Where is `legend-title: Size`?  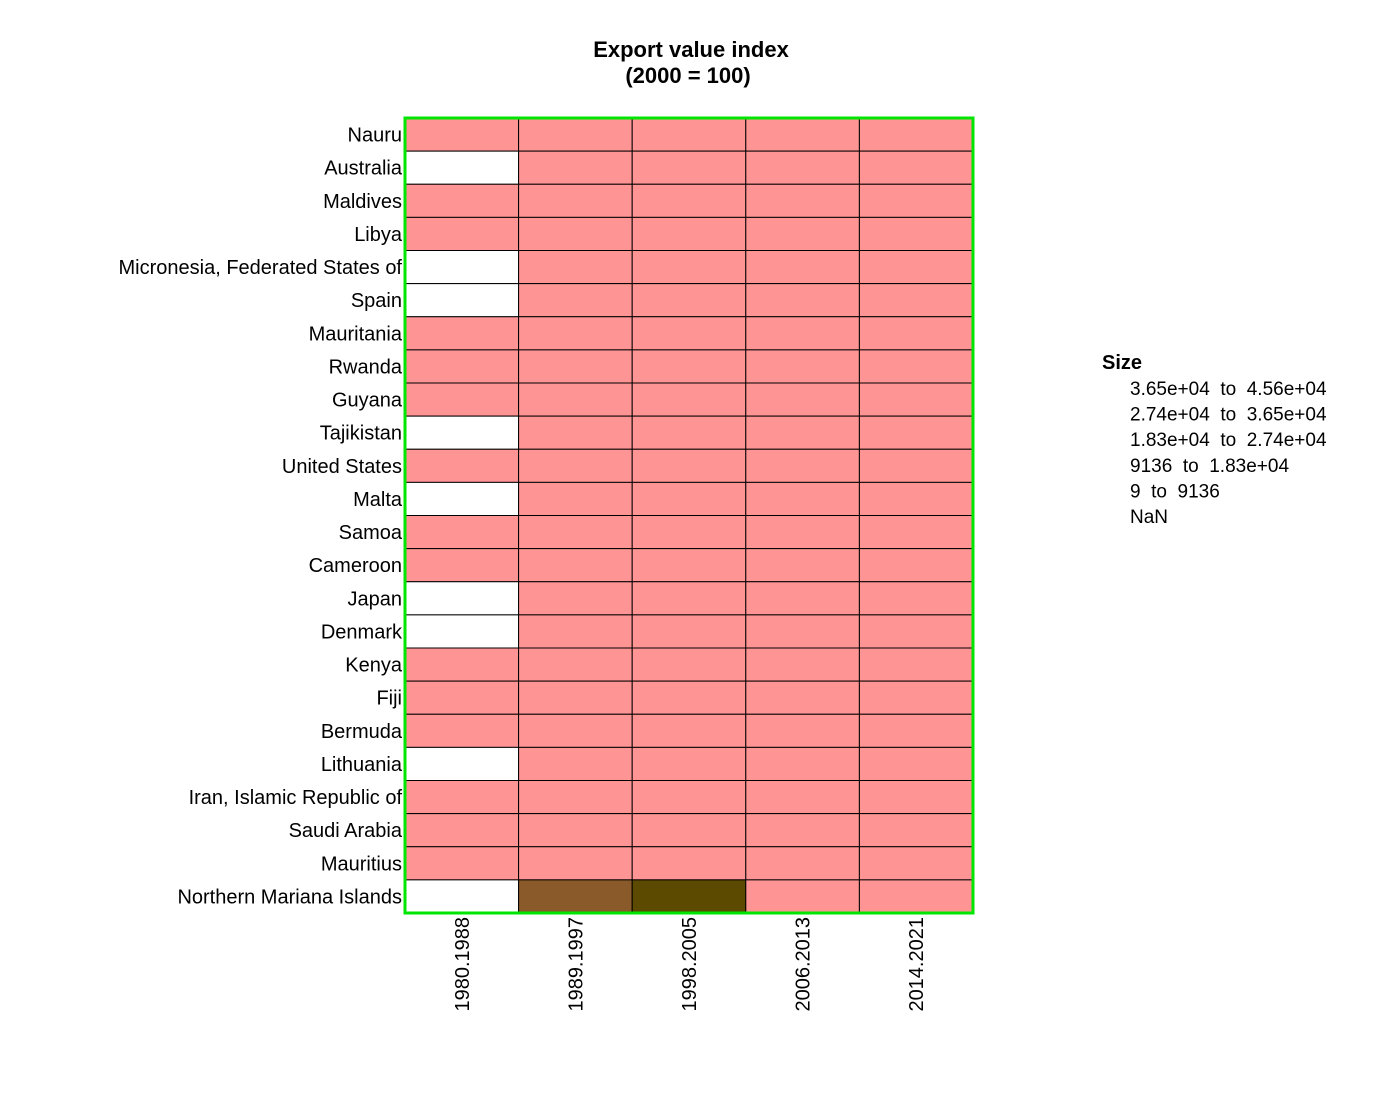 legend-title: Size is located at coordinates (1122, 363).